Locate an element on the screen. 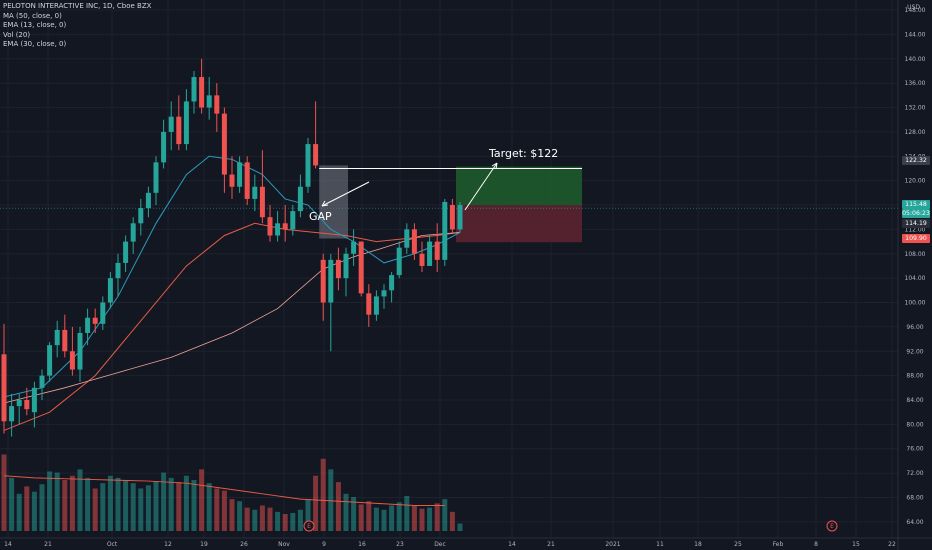 This screenshot has width=932, height=550. y-tick-label: 100.00 is located at coordinates (915, 303).